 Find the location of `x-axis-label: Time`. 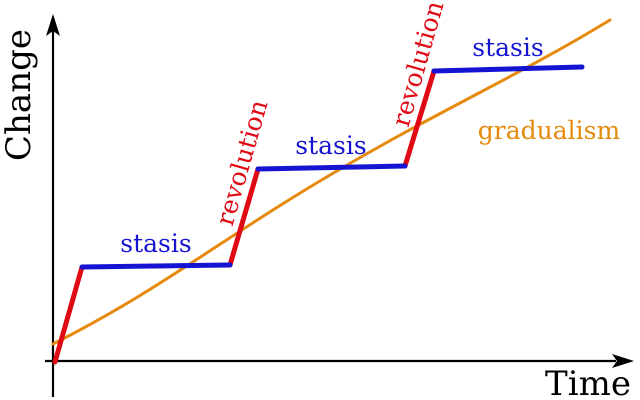

x-axis-label: Time is located at coordinates (588, 382).